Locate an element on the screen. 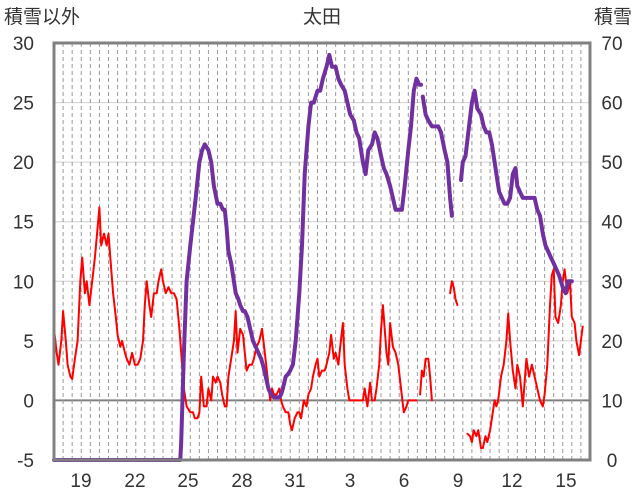 Image resolution: width=636 pixels, height=501 pixels. chart-title: 太田 is located at coordinates (322, 17).